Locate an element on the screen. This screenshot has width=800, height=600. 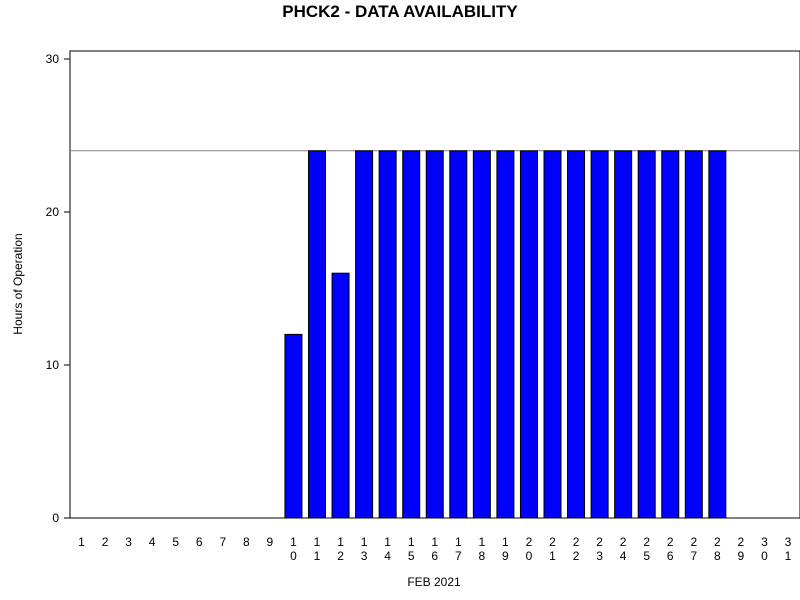
y-tick-label: 0 is located at coordinates (55, 518).